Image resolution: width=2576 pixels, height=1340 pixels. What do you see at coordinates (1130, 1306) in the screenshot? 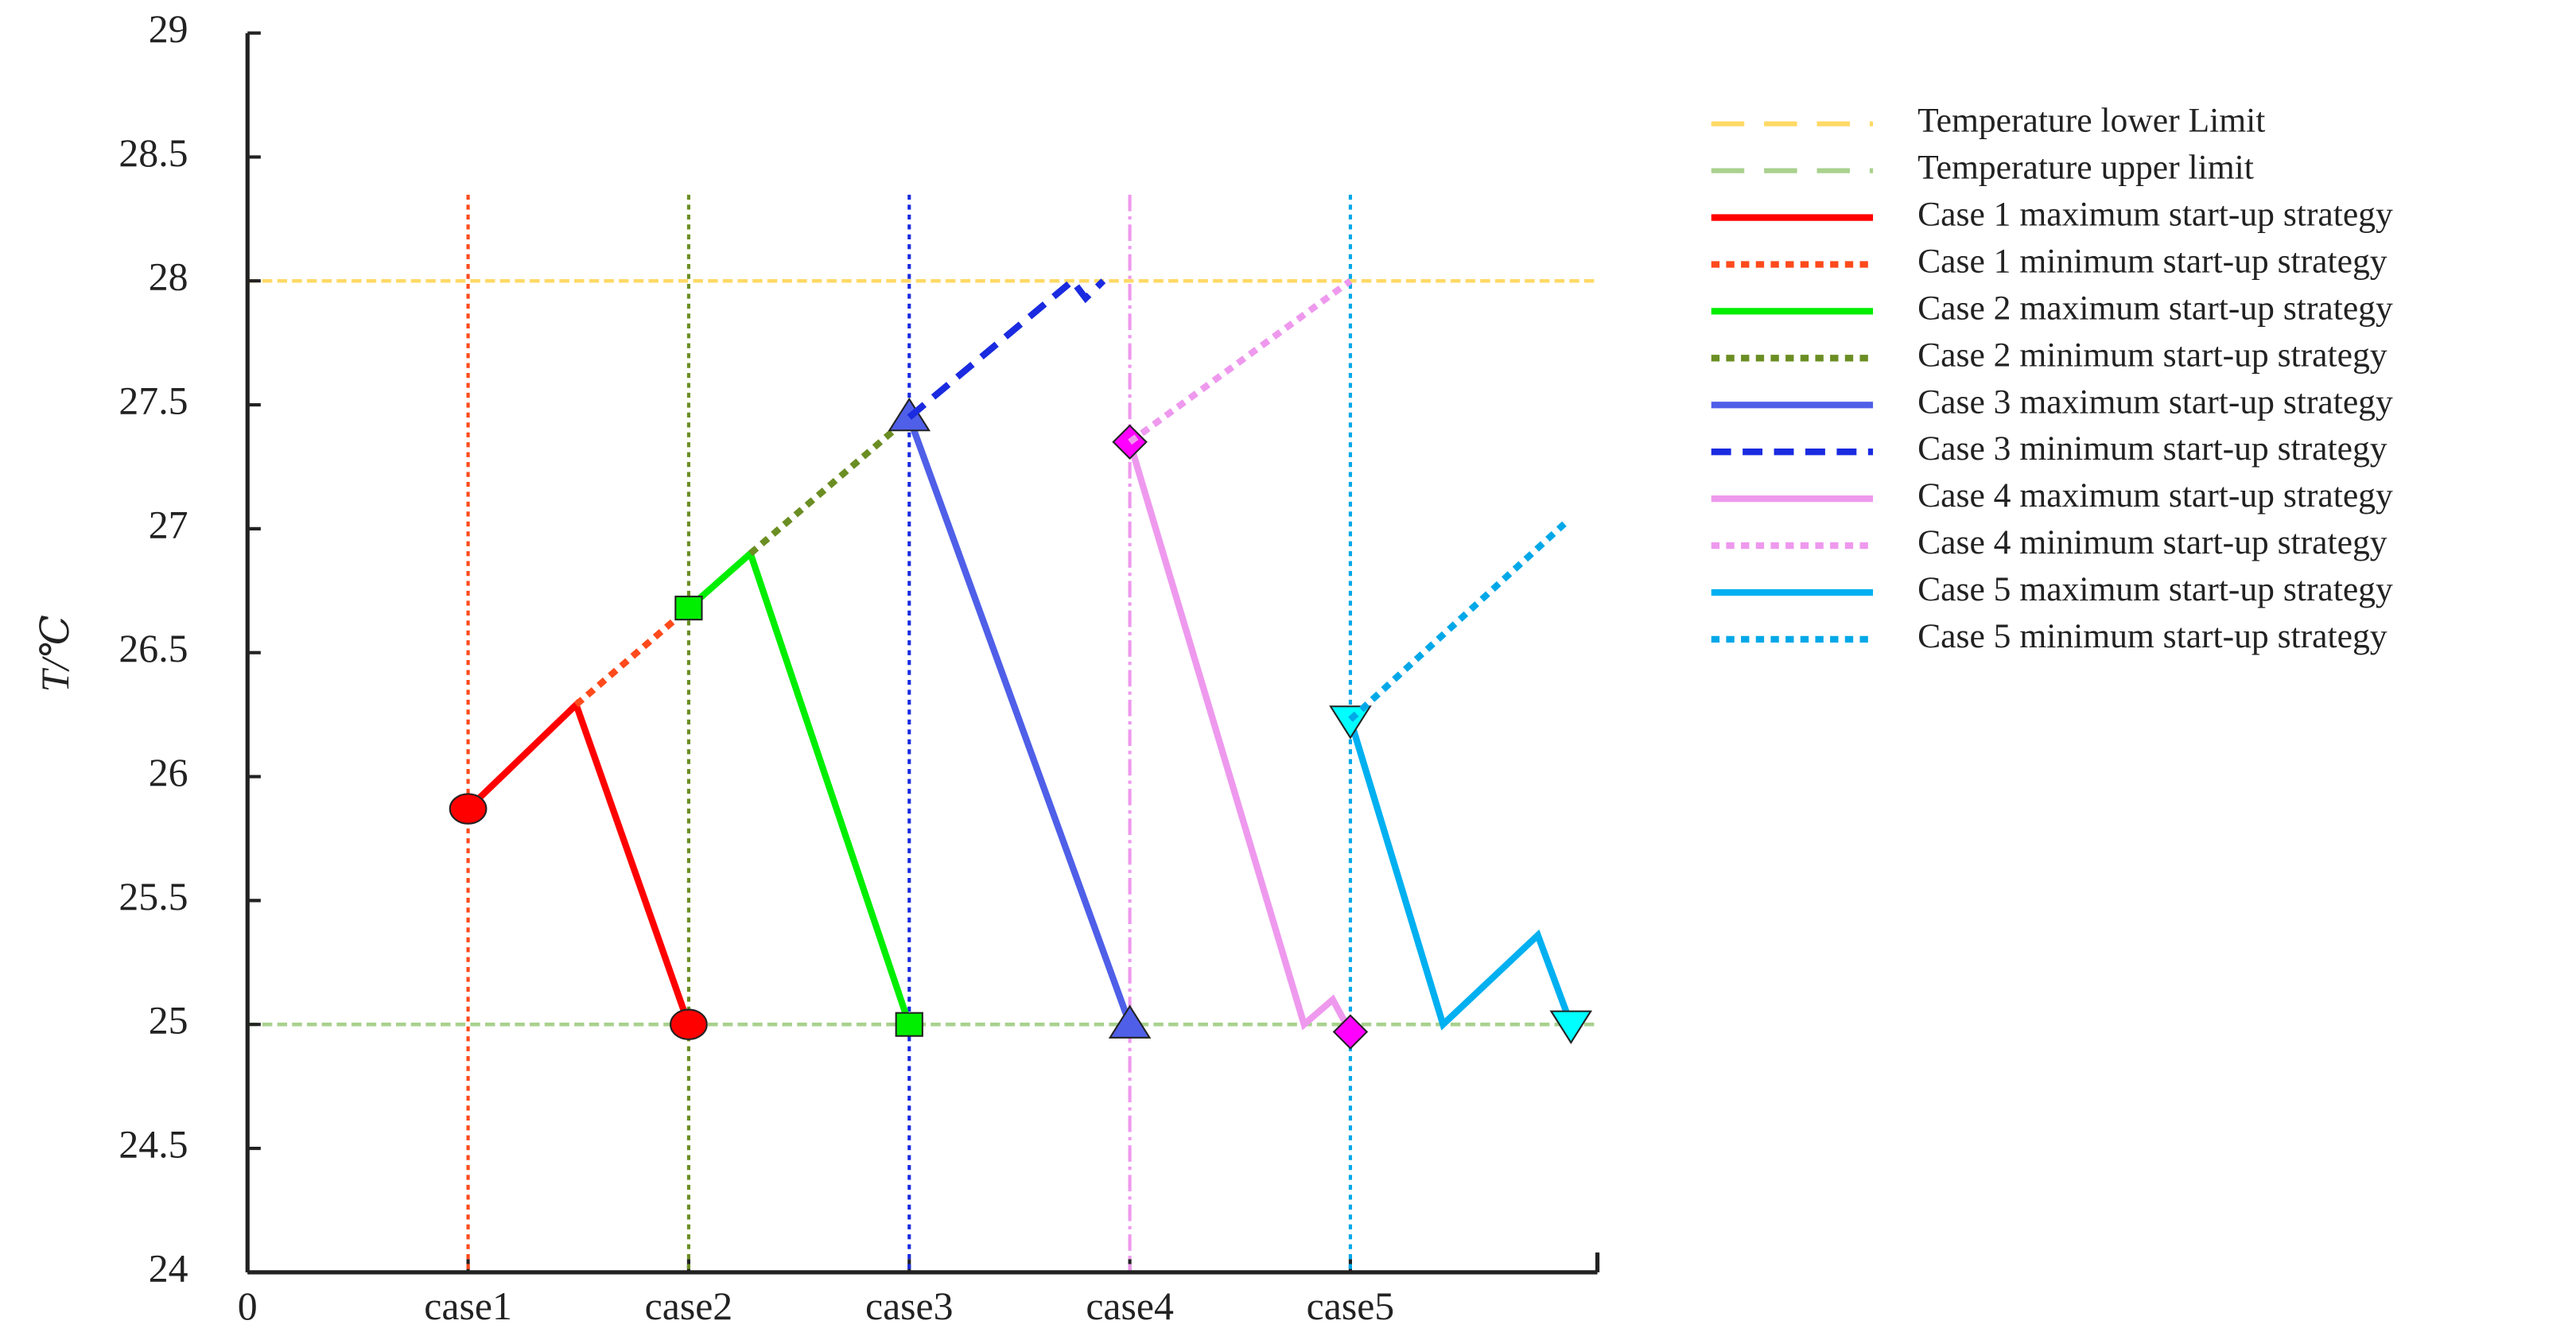
I see `x-tick-label: case4` at bounding box center [1130, 1306].